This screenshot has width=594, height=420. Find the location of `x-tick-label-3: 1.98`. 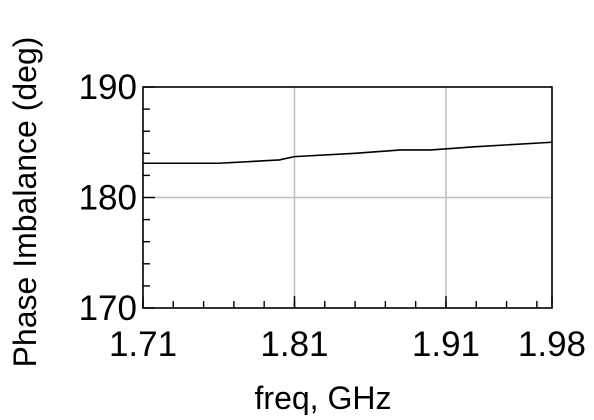

x-tick-label-3: 1.98 is located at coordinates (552, 344).